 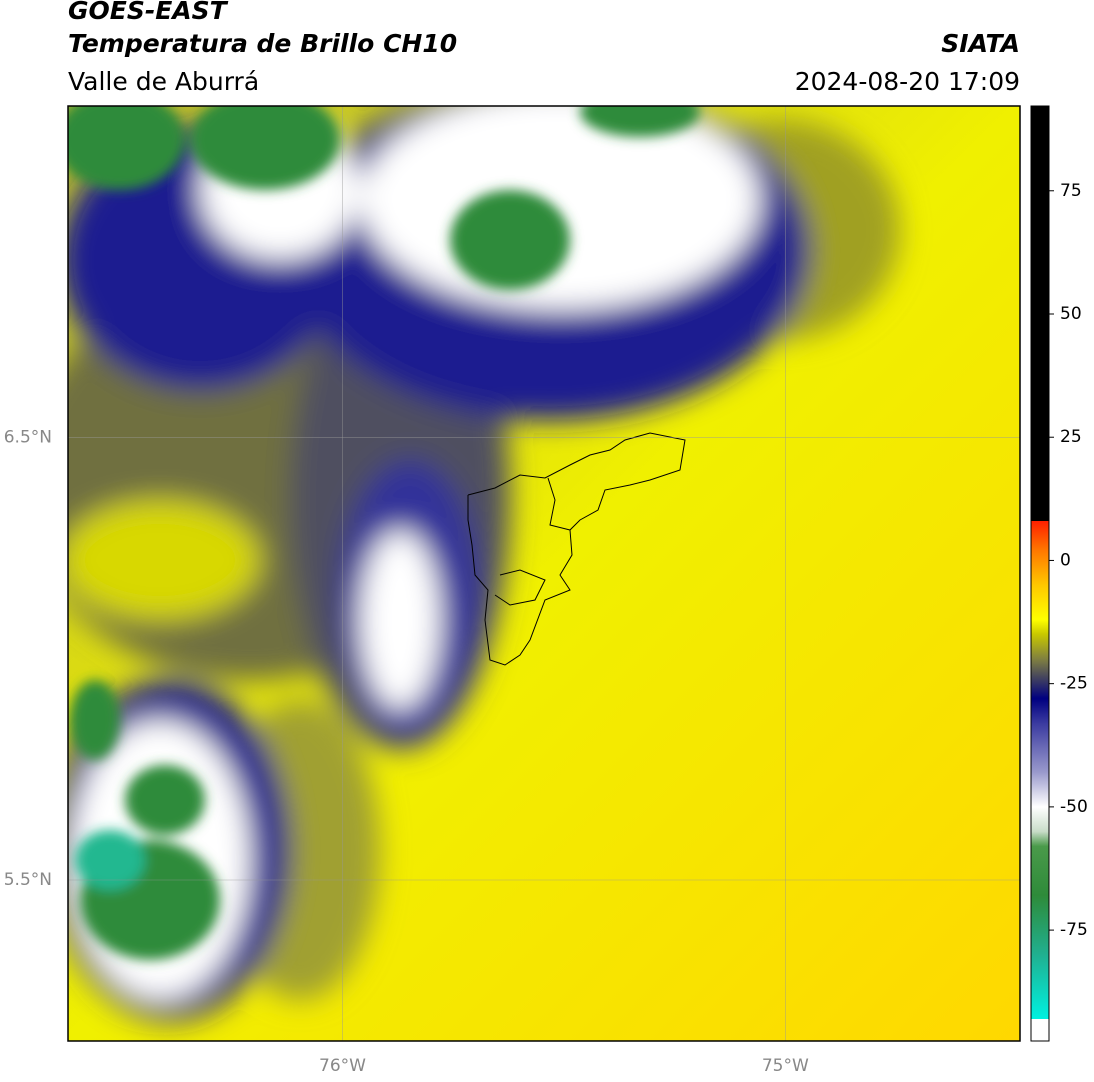 What do you see at coordinates (262, 43) in the screenshot?
I see `subtitle: Temperatura de Brillo CH10` at bounding box center [262, 43].